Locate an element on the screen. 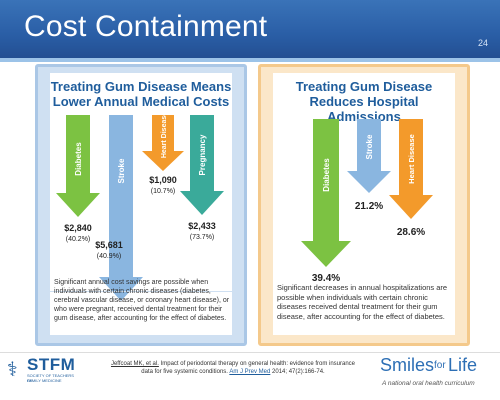 Image resolution: width=500 pixels, height=400 pixels. brand-tagline: A national oral health curriculum is located at coordinates (428, 383).